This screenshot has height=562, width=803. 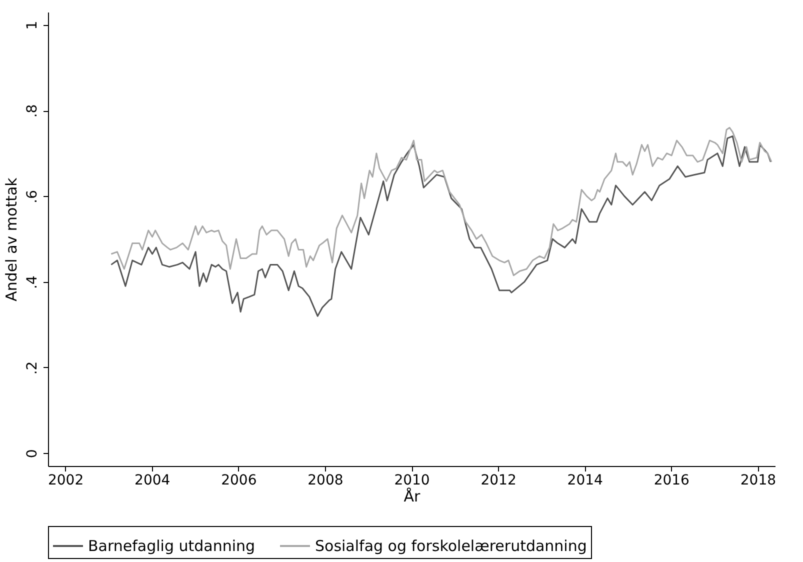 What do you see at coordinates (758, 480) in the screenshot?
I see `x-tick-label: 2018` at bounding box center [758, 480].